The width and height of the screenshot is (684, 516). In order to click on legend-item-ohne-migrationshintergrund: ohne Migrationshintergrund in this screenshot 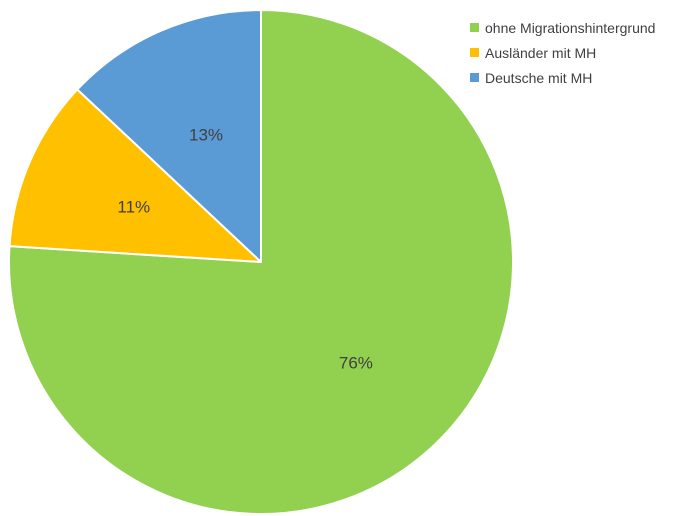, I will do `click(562, 27)`.